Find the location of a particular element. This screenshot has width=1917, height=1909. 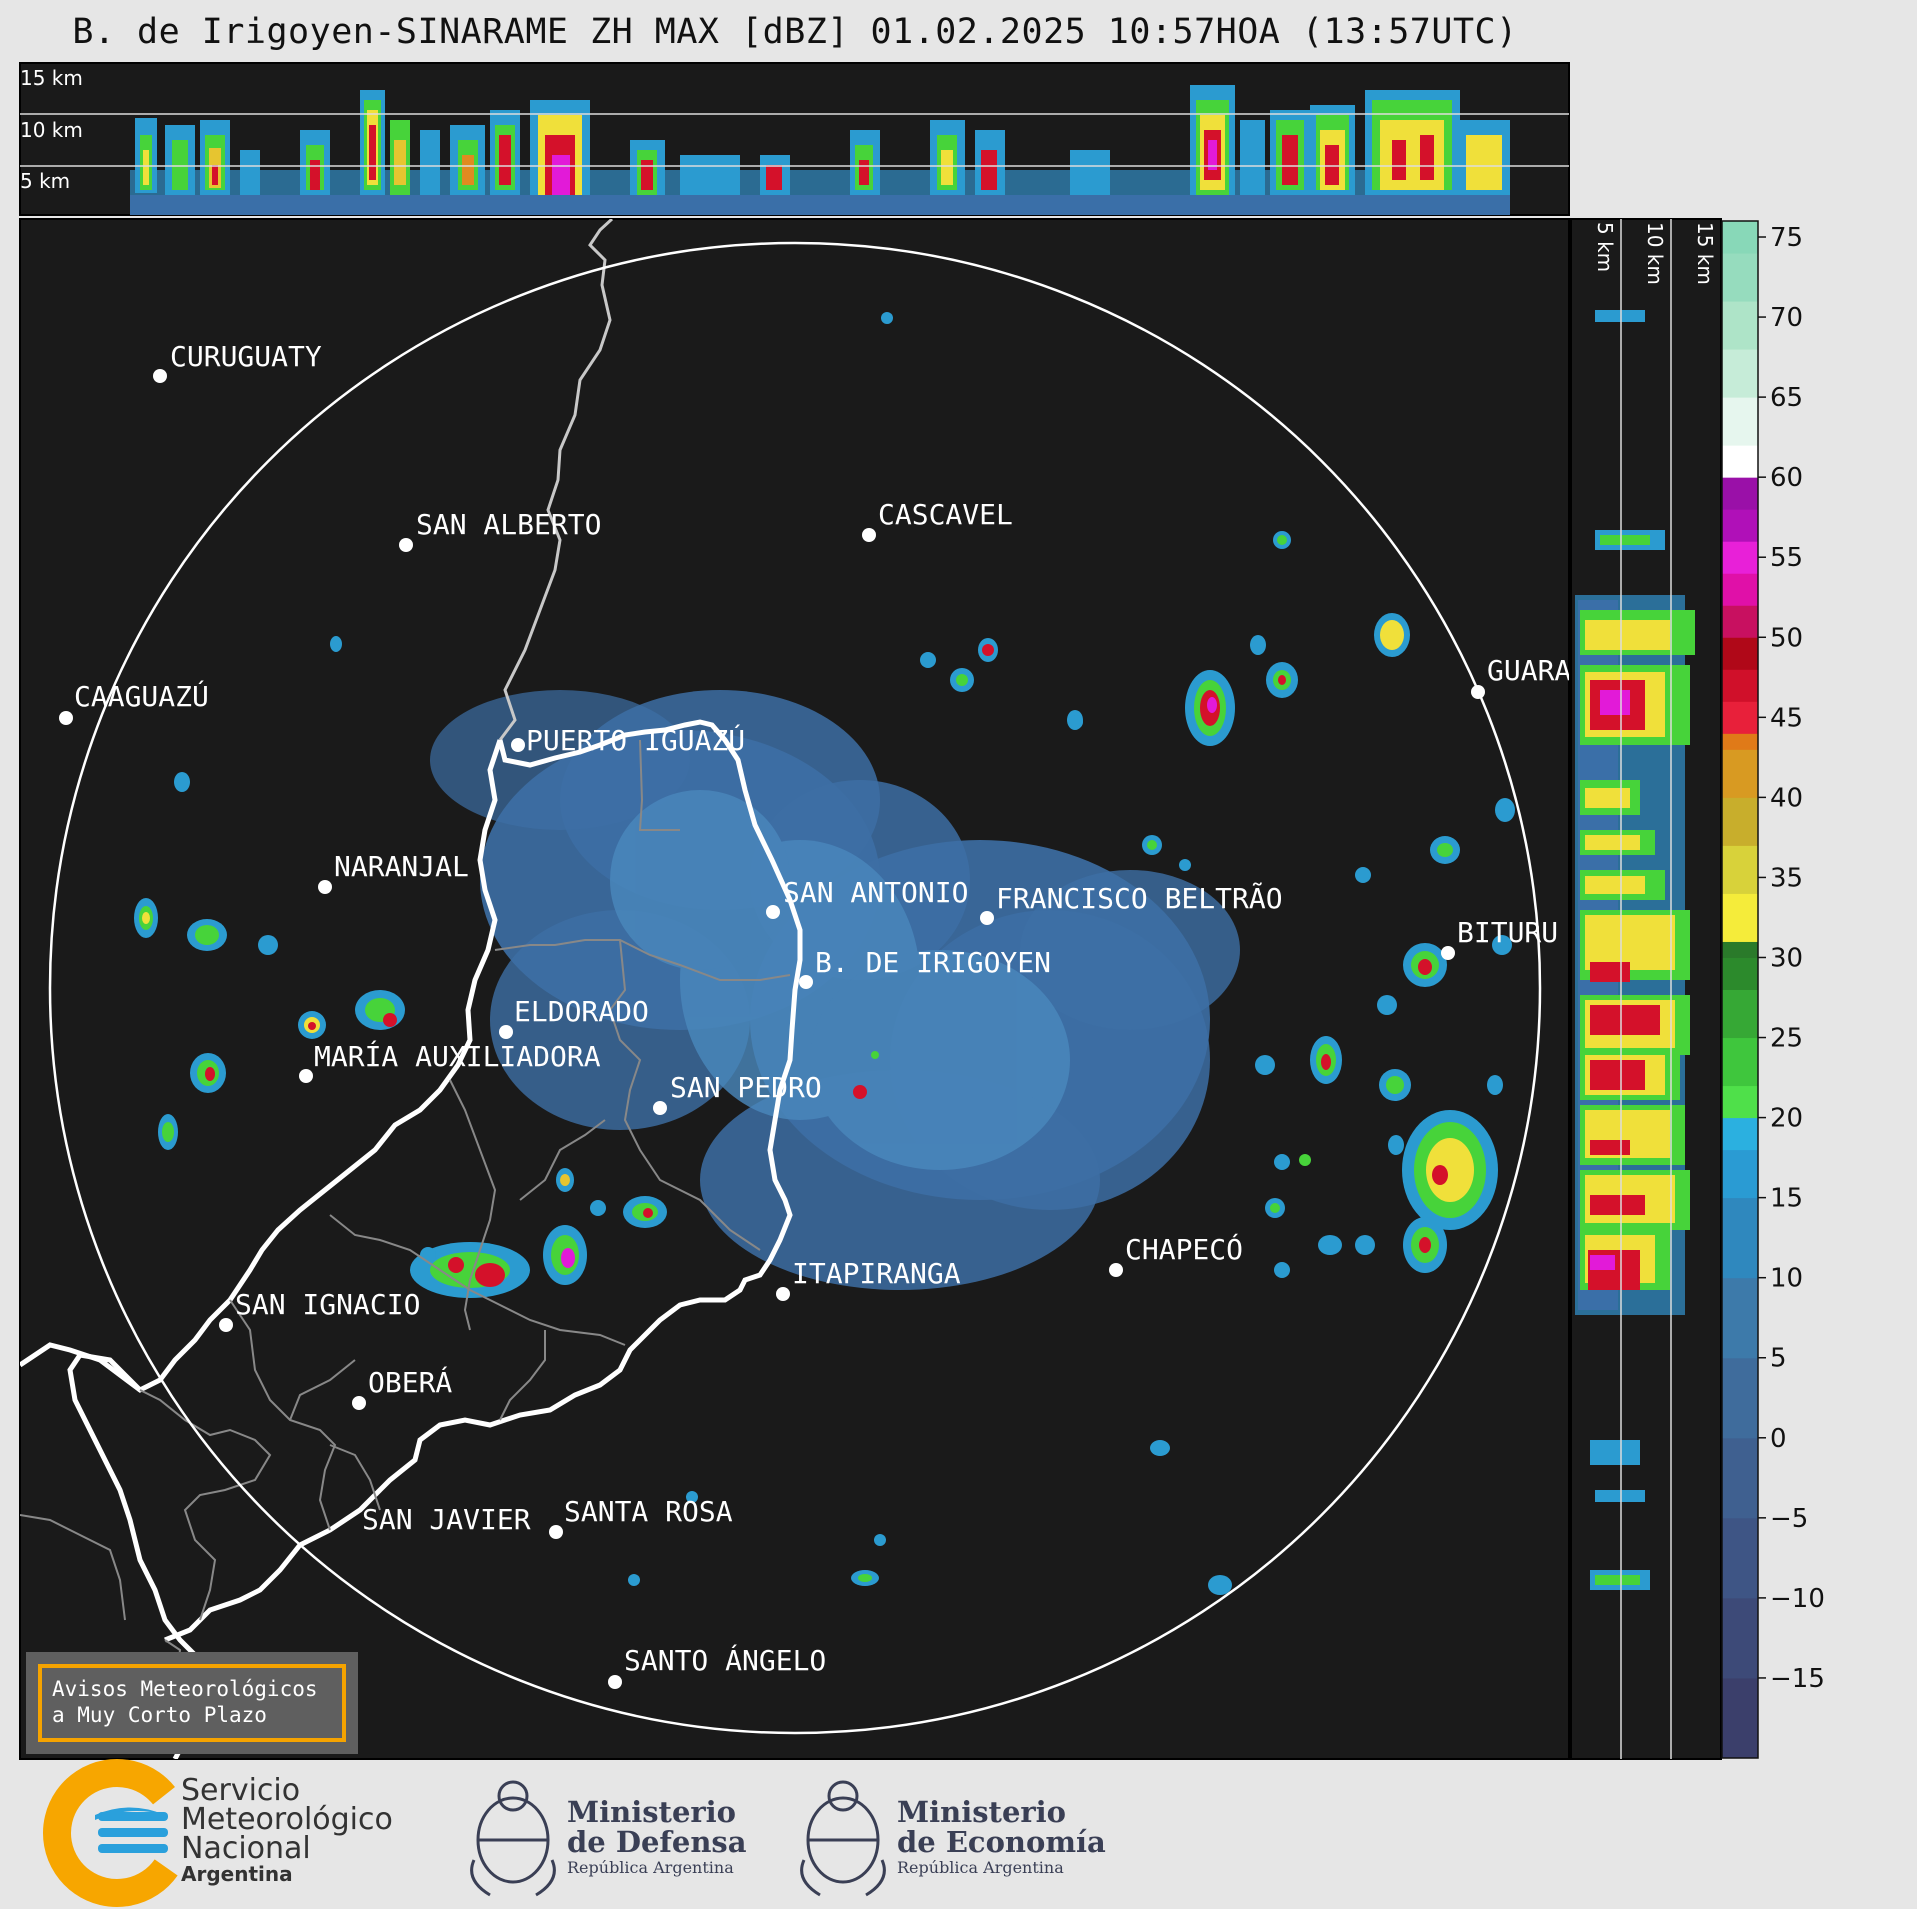

colorbar-tick-label: 15 is located at coordinates (1786, 1199).